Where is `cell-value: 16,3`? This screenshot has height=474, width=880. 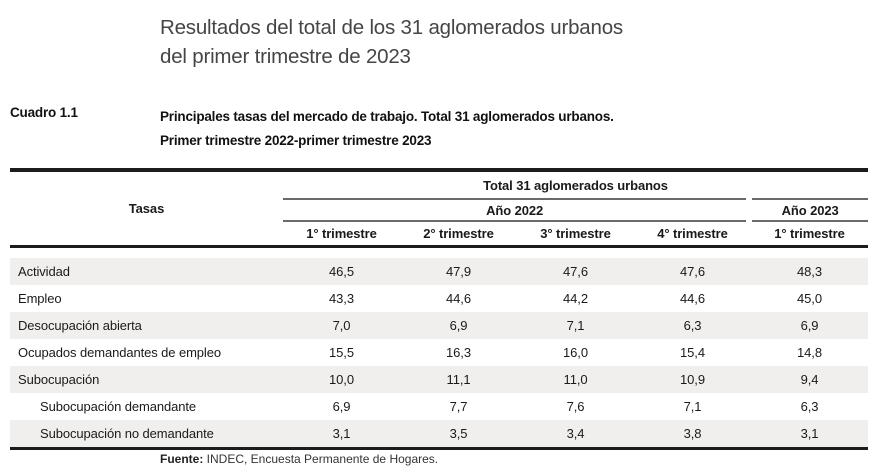 cell-value: 16,3 is located at coordinates (458, 352).